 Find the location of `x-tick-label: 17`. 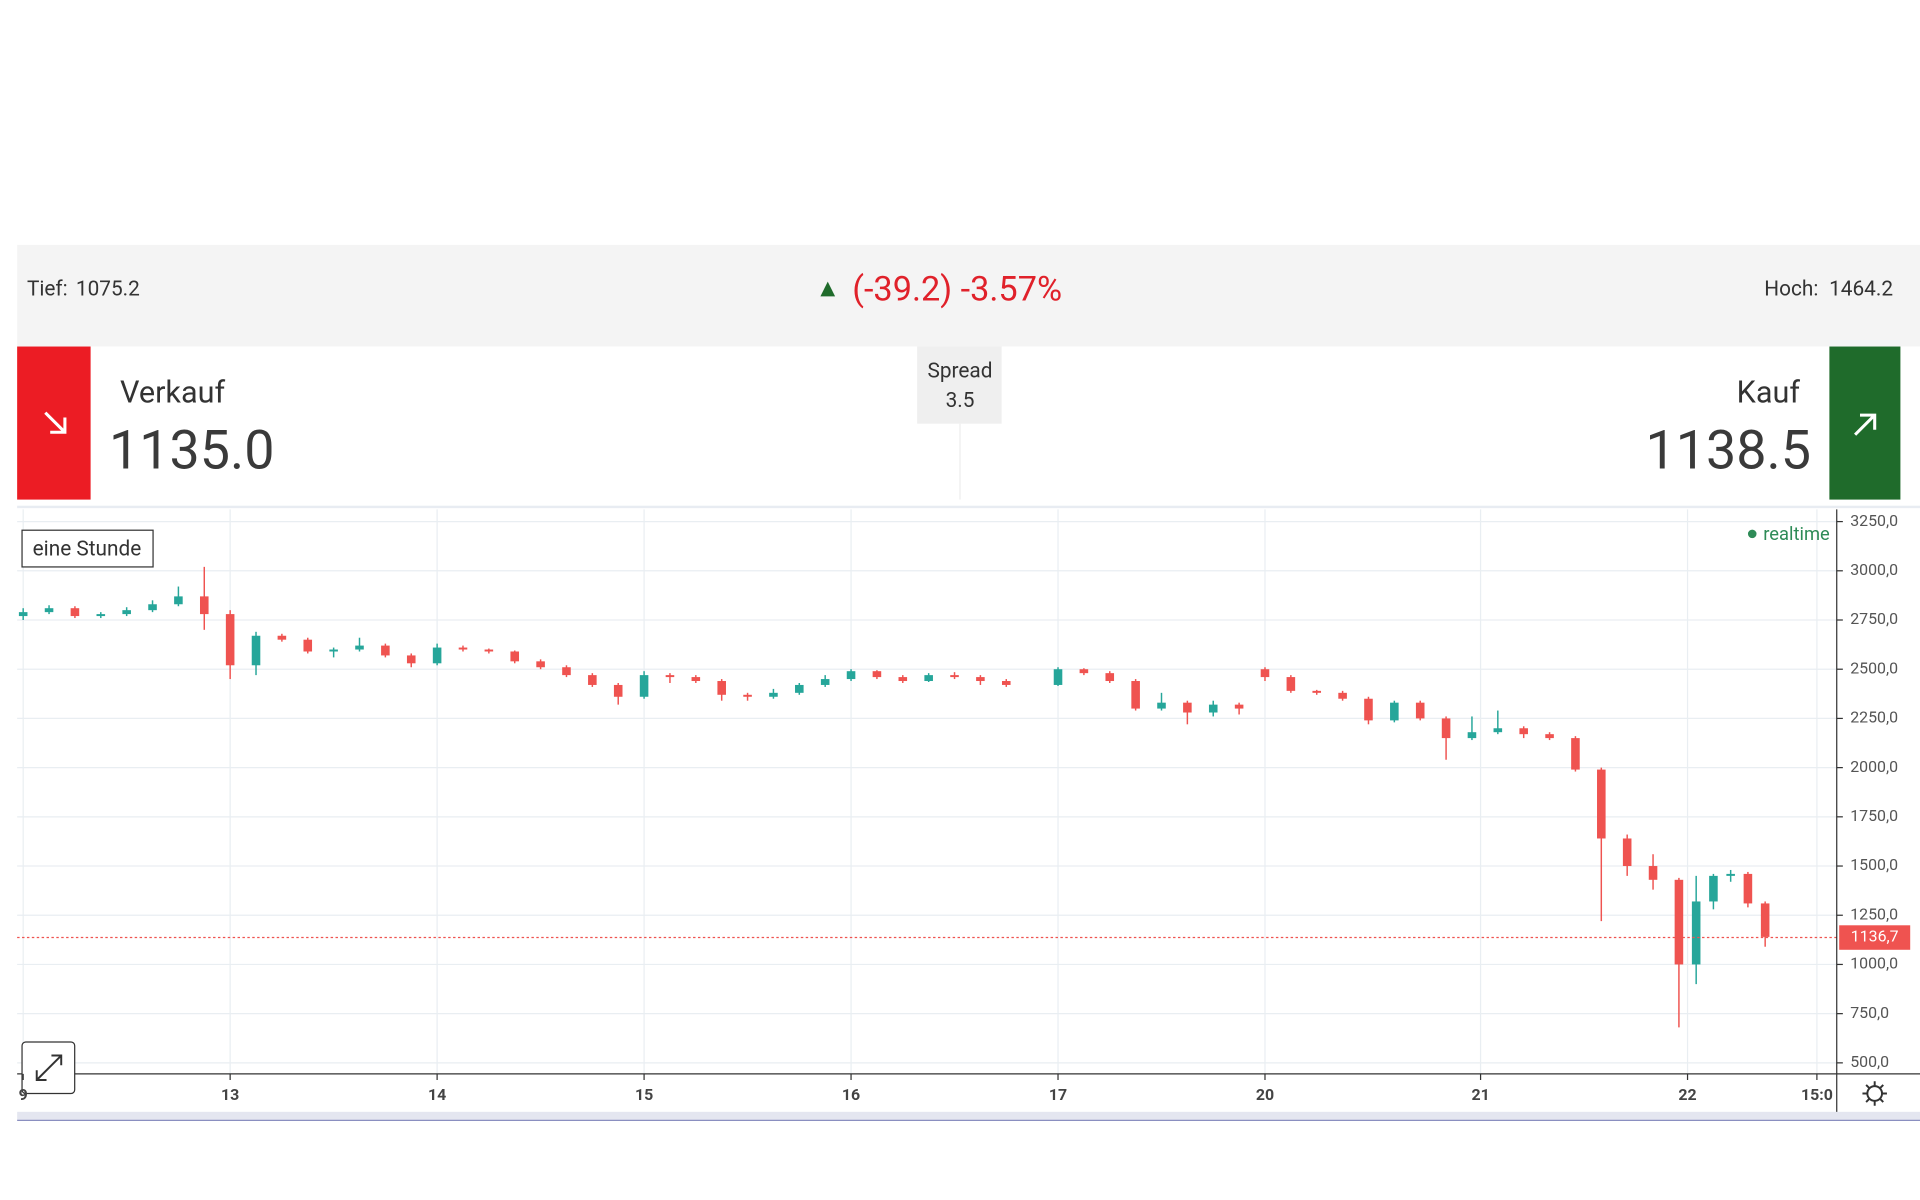

x-tick-label: 17 is located at coordinates (1058, 1094).